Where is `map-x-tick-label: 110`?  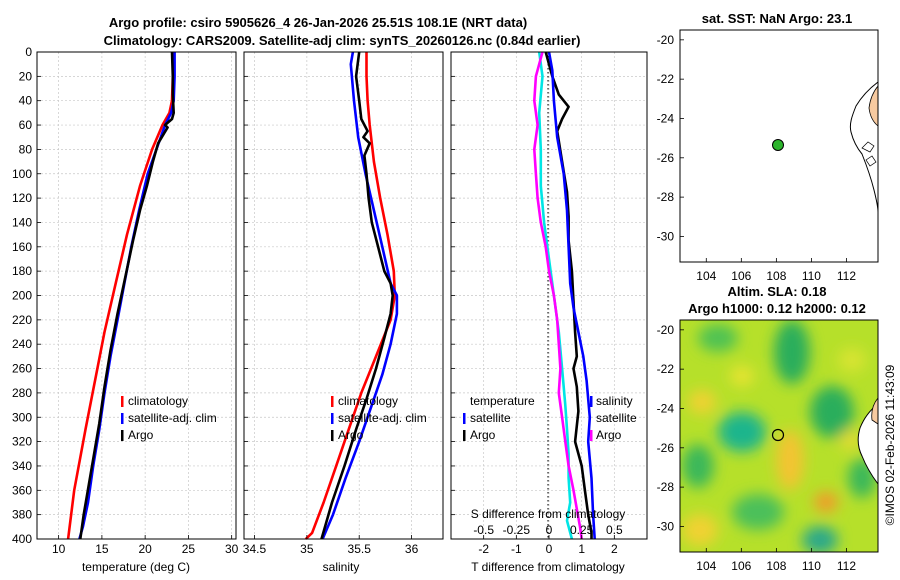 map-x-tick-label: 110 is located at coordinates (811, 276).